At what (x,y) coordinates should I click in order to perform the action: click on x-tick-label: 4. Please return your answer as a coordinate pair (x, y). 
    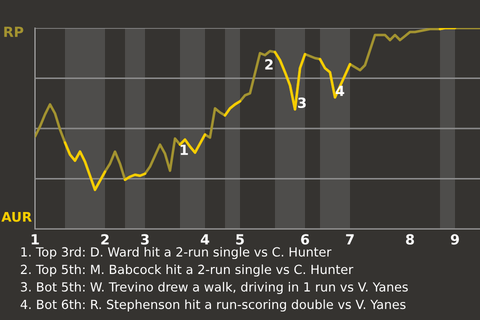
    Looking at the image, I should click on (205, 239).